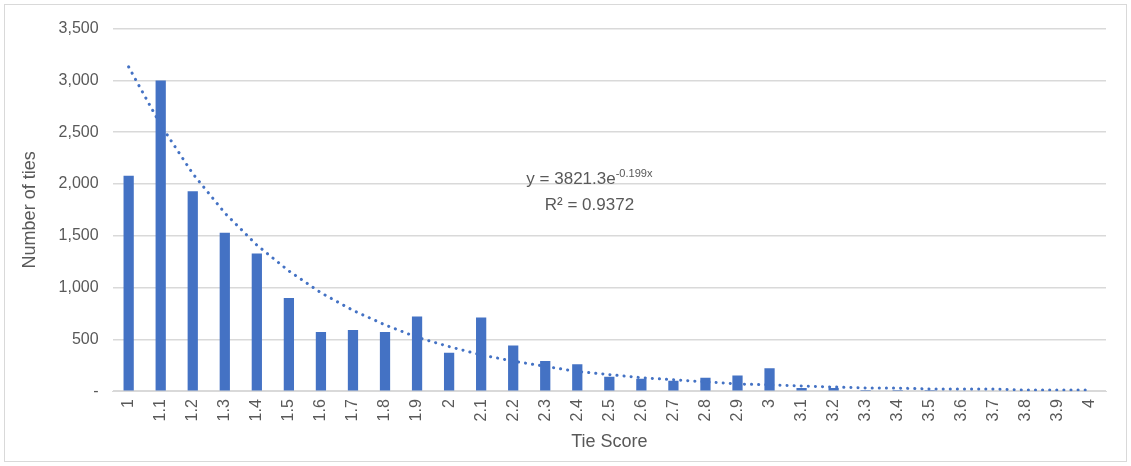 The height and width of the screenshot is (466, 1131). What do you see at coordinates (961, 410) in the screenshot?
I see `x-tick-label: 3.6` at bounding box center [961, 410].